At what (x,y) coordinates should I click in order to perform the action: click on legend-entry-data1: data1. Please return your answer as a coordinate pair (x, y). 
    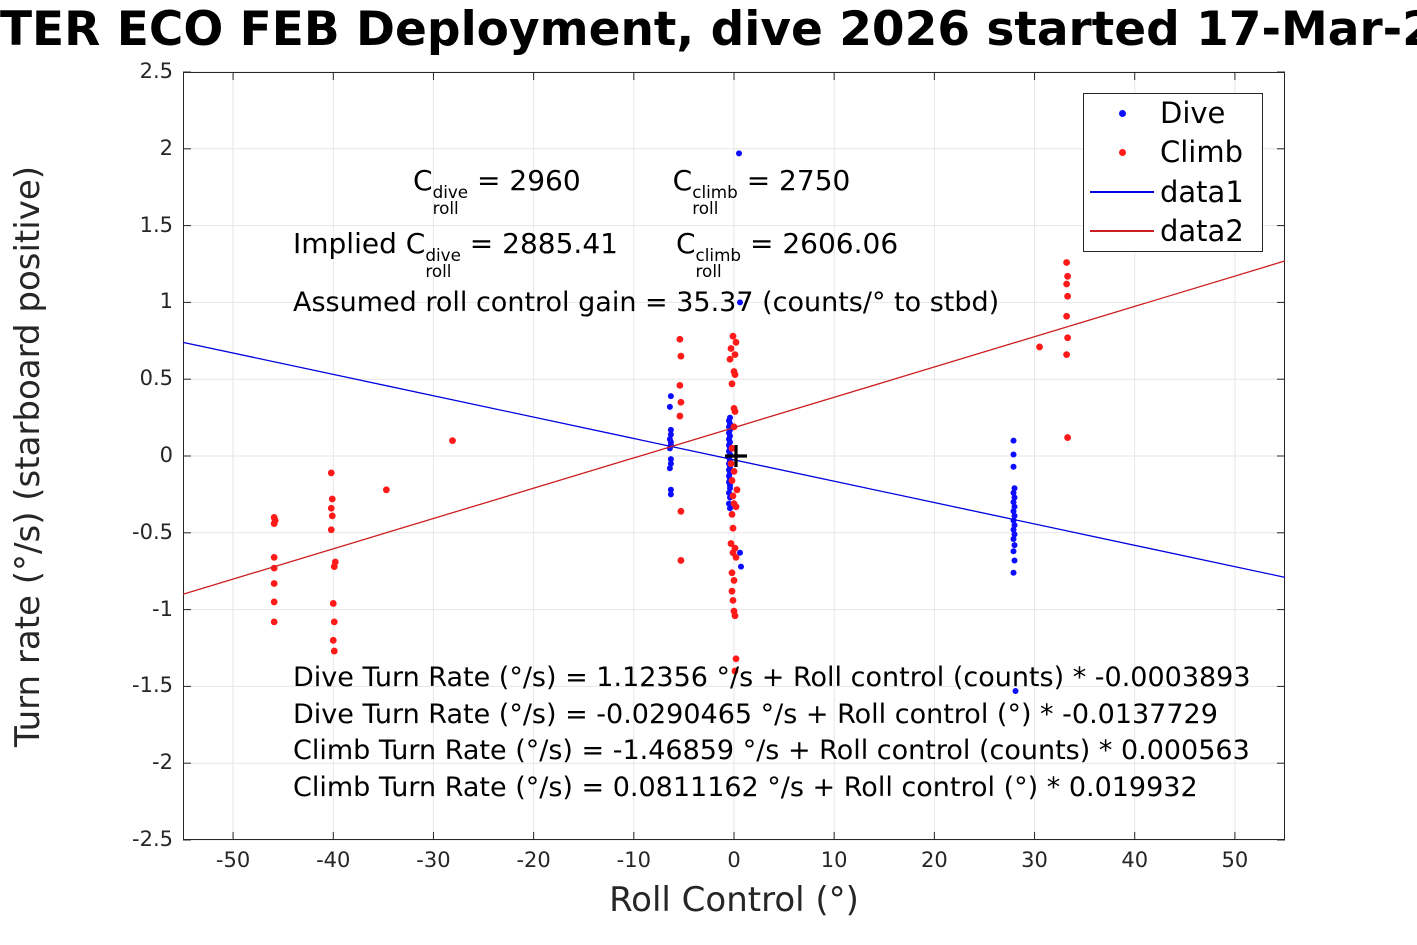
    Looking at the image, I should click on (1173, 192).